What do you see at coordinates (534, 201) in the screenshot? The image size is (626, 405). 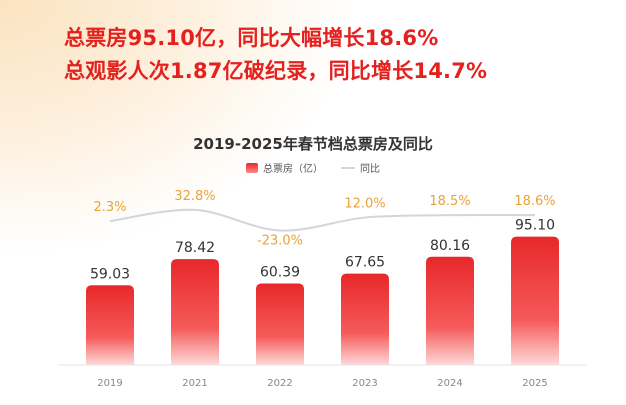 I see `yoy-value-label: 18.6%` at bounding box center [534, 201].